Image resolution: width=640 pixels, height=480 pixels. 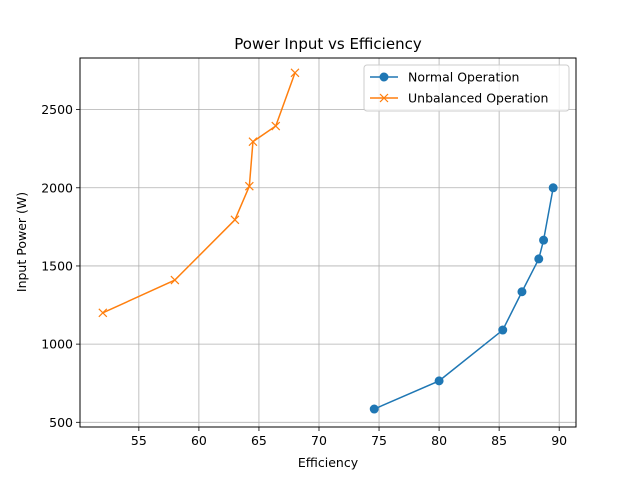 I want to click on x-tick-label: 65, so click(x=259, y=440).